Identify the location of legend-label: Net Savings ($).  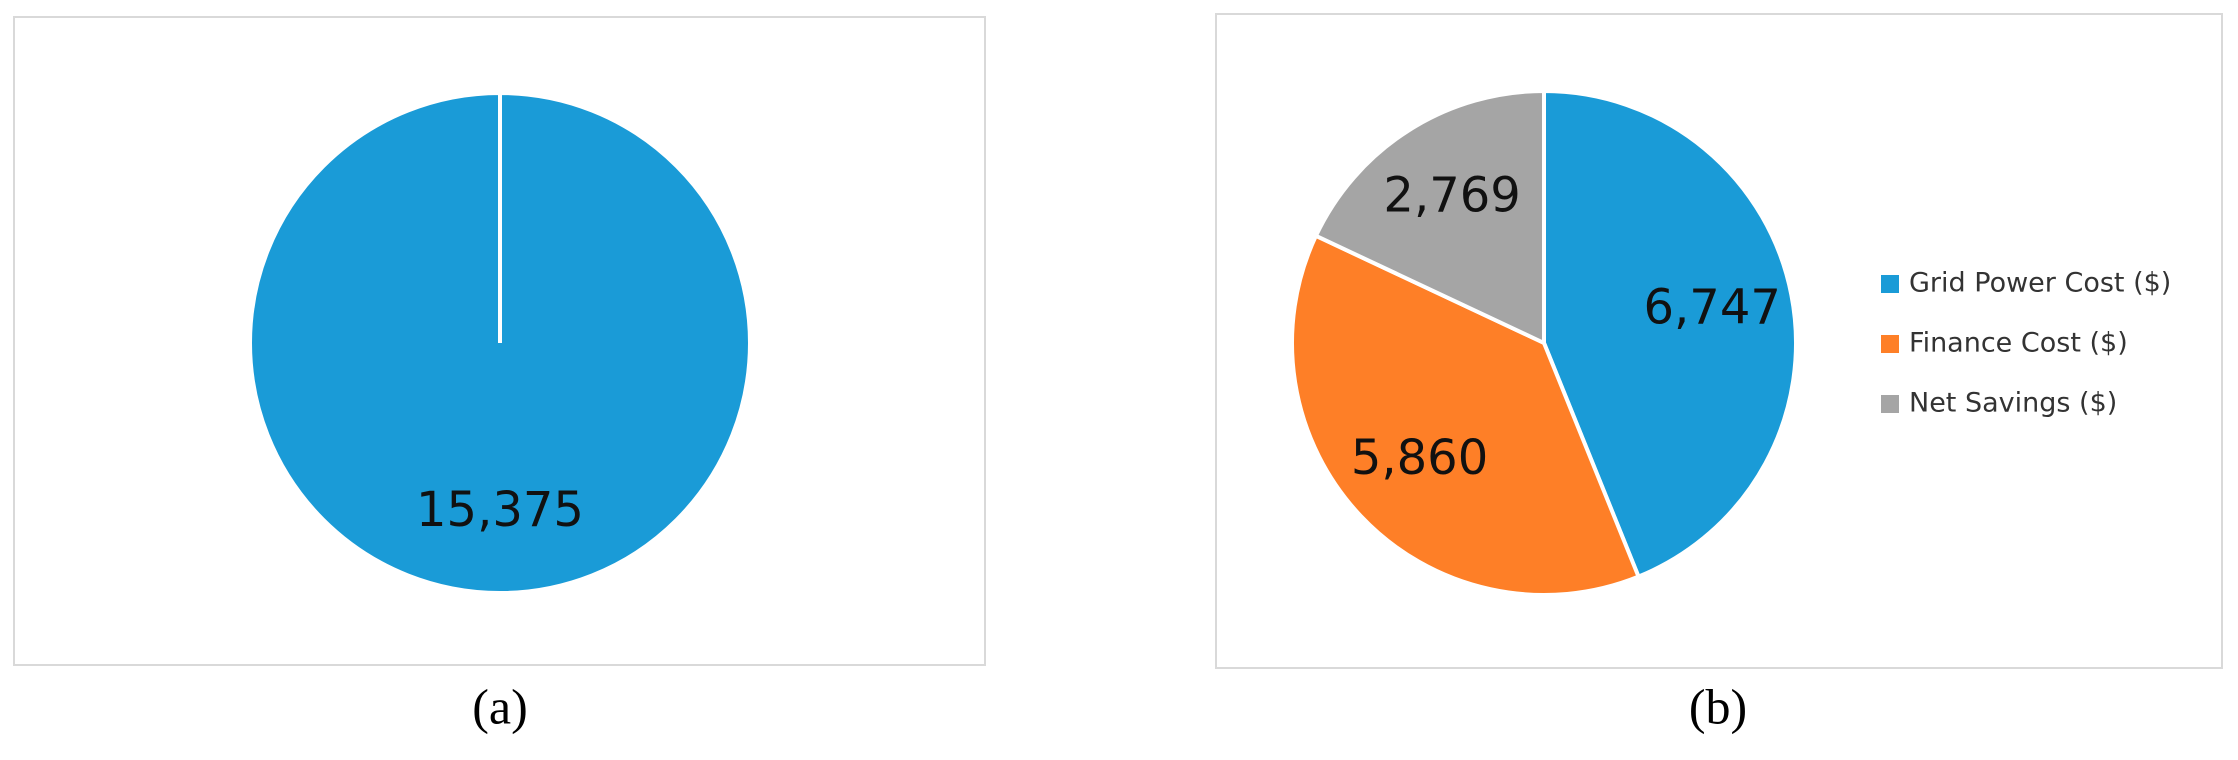
(2013, 403).